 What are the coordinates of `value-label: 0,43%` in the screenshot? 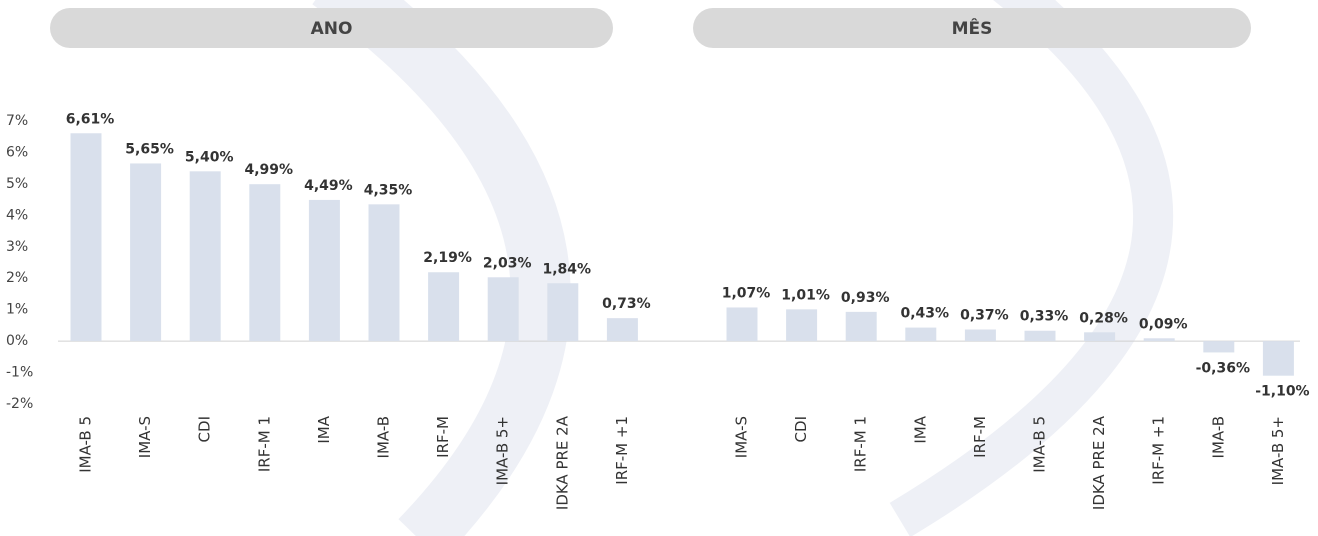 It's located at (925, 314).